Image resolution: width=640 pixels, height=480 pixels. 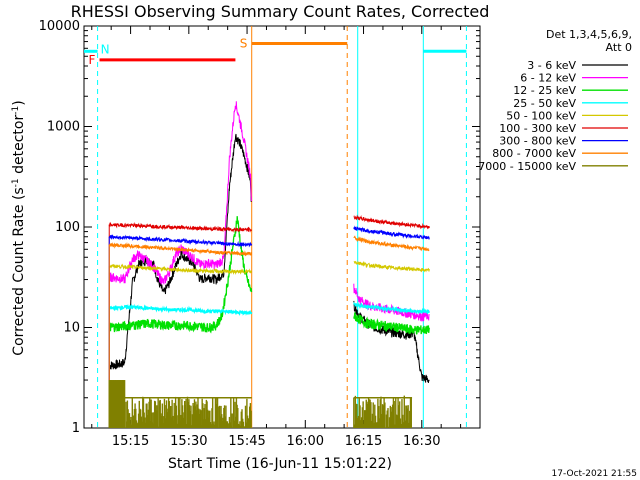 I want to click on y-axis-label: Corrected Count Rate (s-1 detector-1), so click(x=19, y=227).